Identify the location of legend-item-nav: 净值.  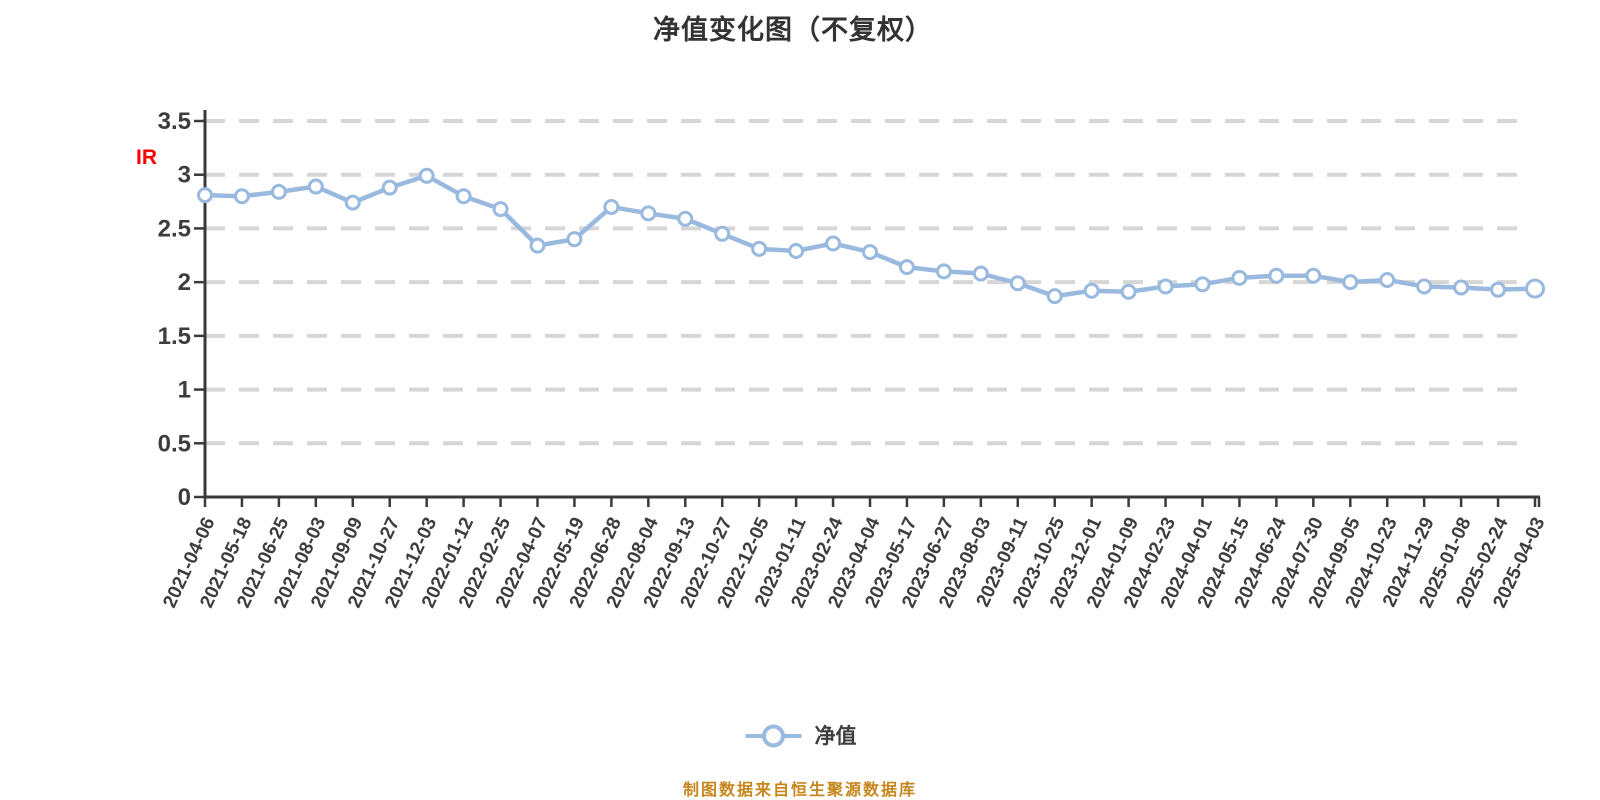
(801, 736).